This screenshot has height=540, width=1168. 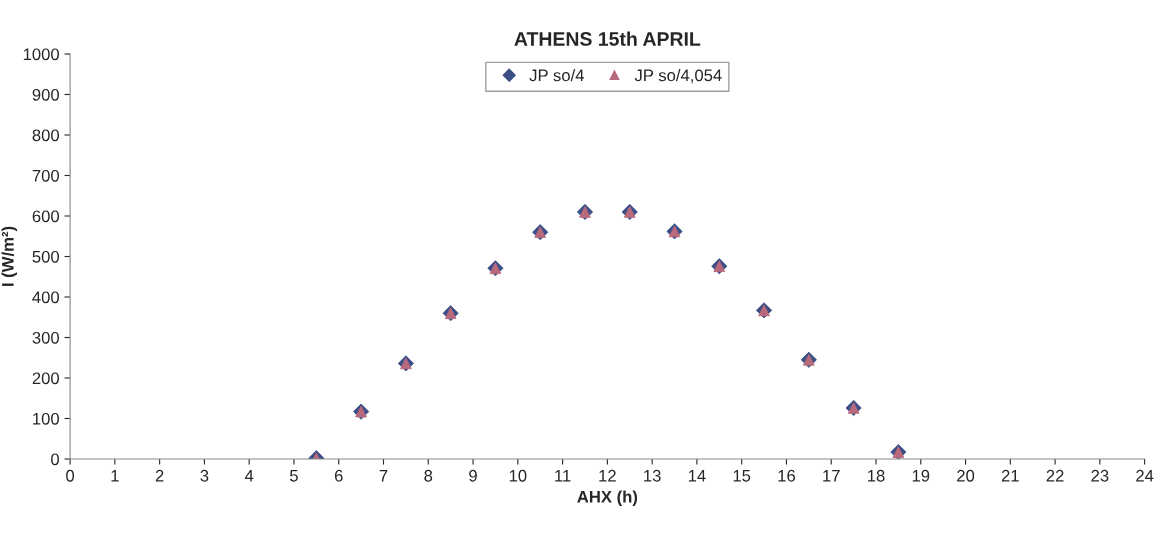 I want to click on y-tick-label: 900, so click(x=46, y=94).